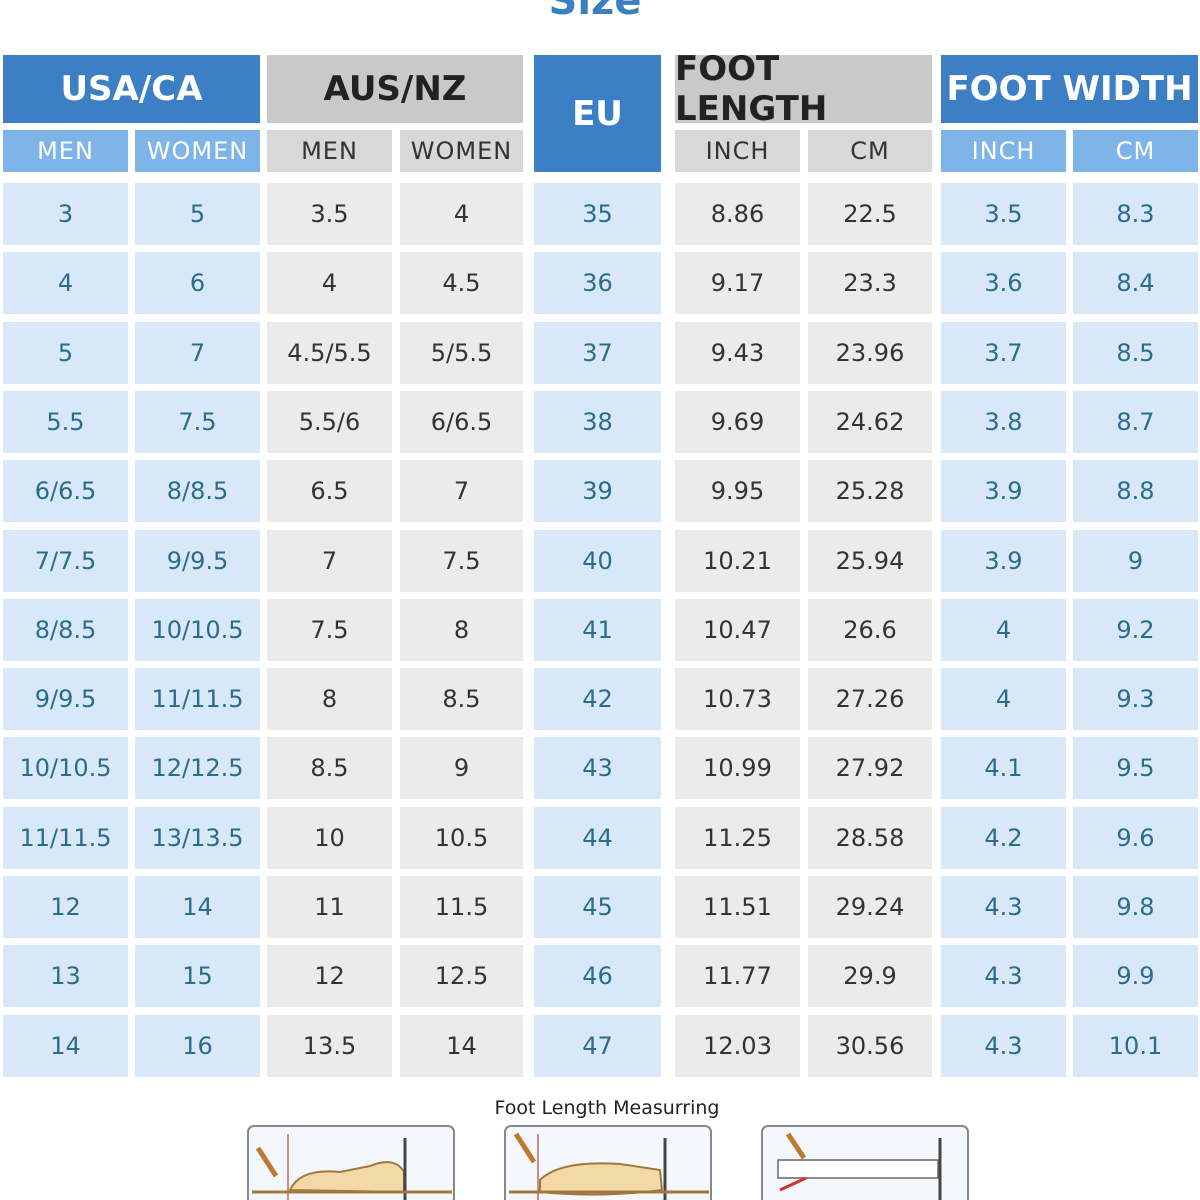  Describe the element at coordinates (461, 421) in the screenshot. I see `table-cell: 6/6.5` at that location.